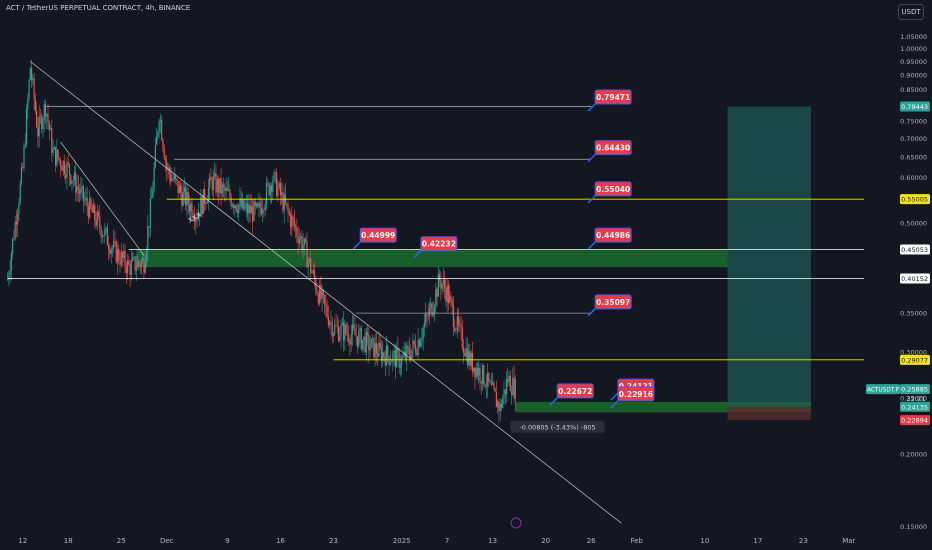  Describe the element at coordinates (557, 426) in the screenshot. I see `measure-label: -0.00805 (-3.43%) -805` at that location.